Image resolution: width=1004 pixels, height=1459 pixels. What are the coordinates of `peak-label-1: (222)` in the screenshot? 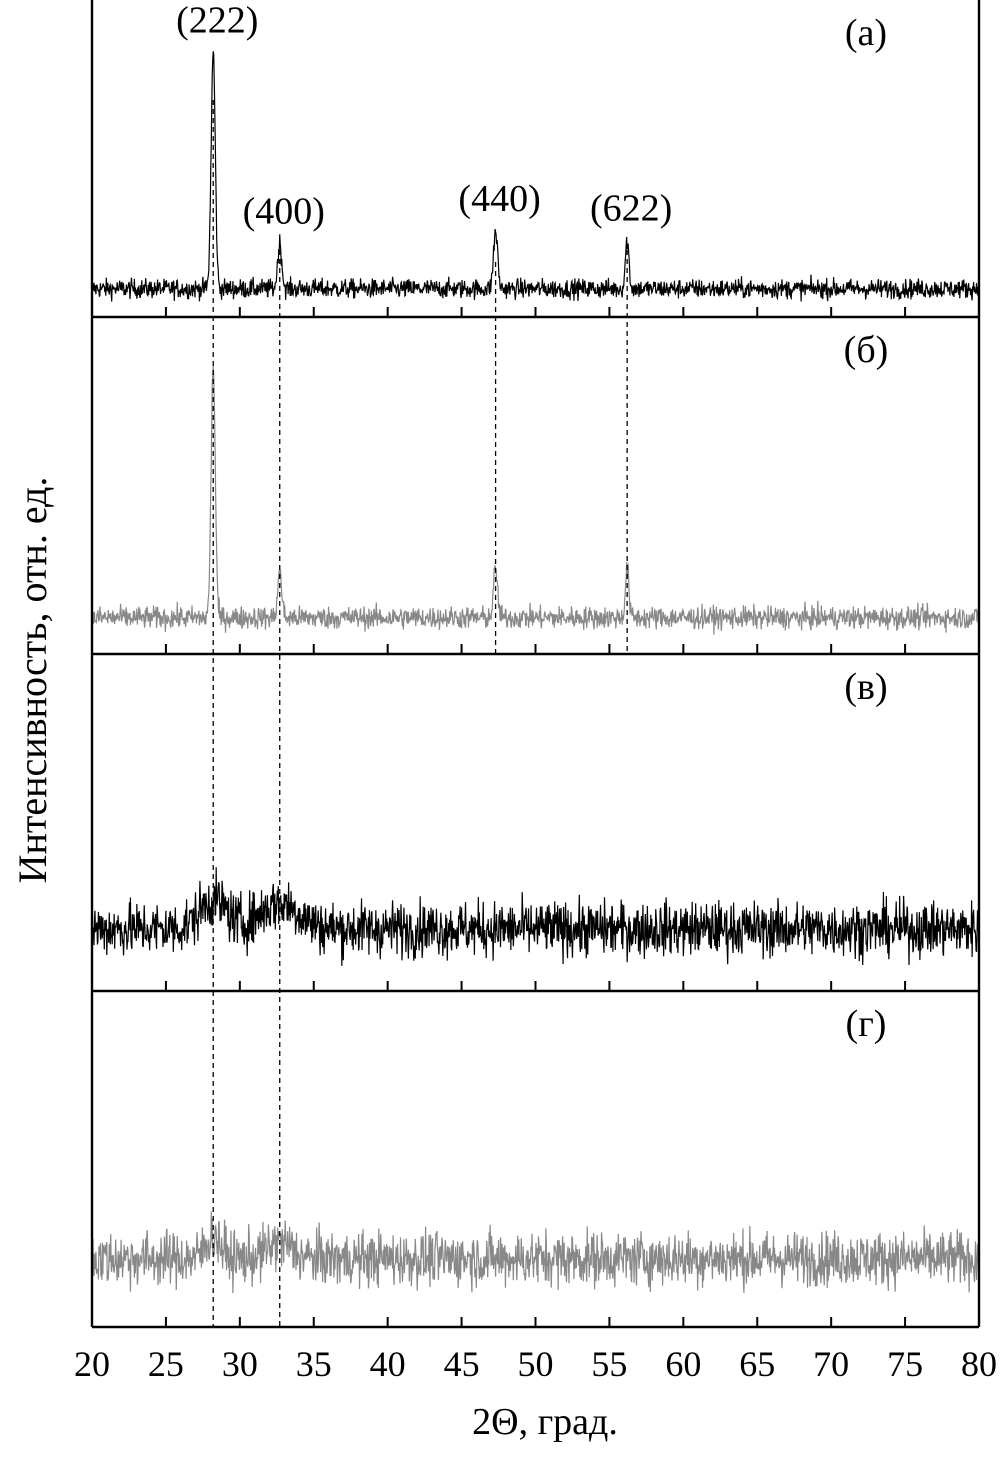 It's located at (217, 20).